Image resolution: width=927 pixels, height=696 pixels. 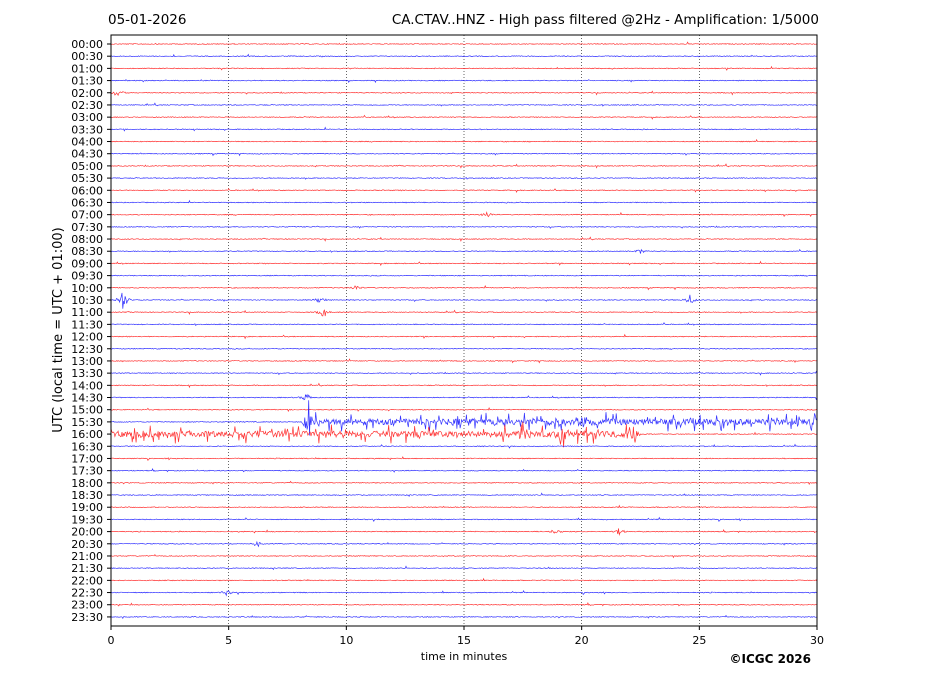 I want to click on y-tick-label: 14:00, so click(x=87, y=385).